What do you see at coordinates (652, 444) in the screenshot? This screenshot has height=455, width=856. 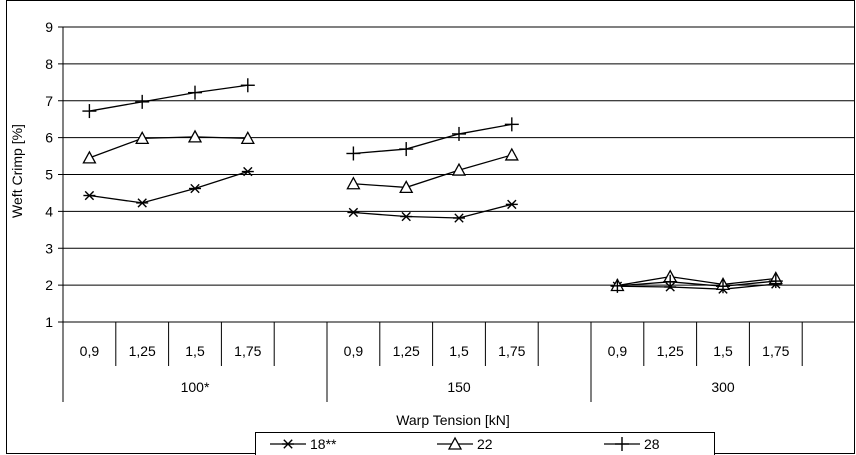 I see `legend-label: 28` at bounding box center [652, 444].